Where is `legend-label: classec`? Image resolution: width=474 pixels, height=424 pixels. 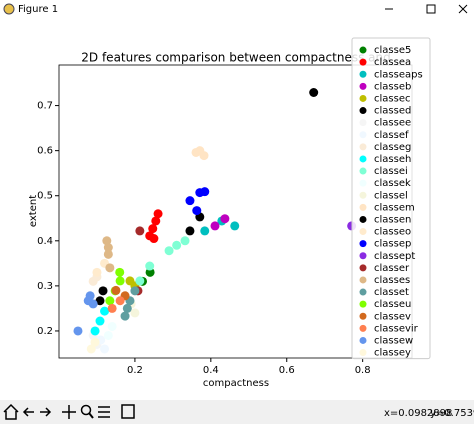 legend-label: classec is located at coordinates (392, 98).